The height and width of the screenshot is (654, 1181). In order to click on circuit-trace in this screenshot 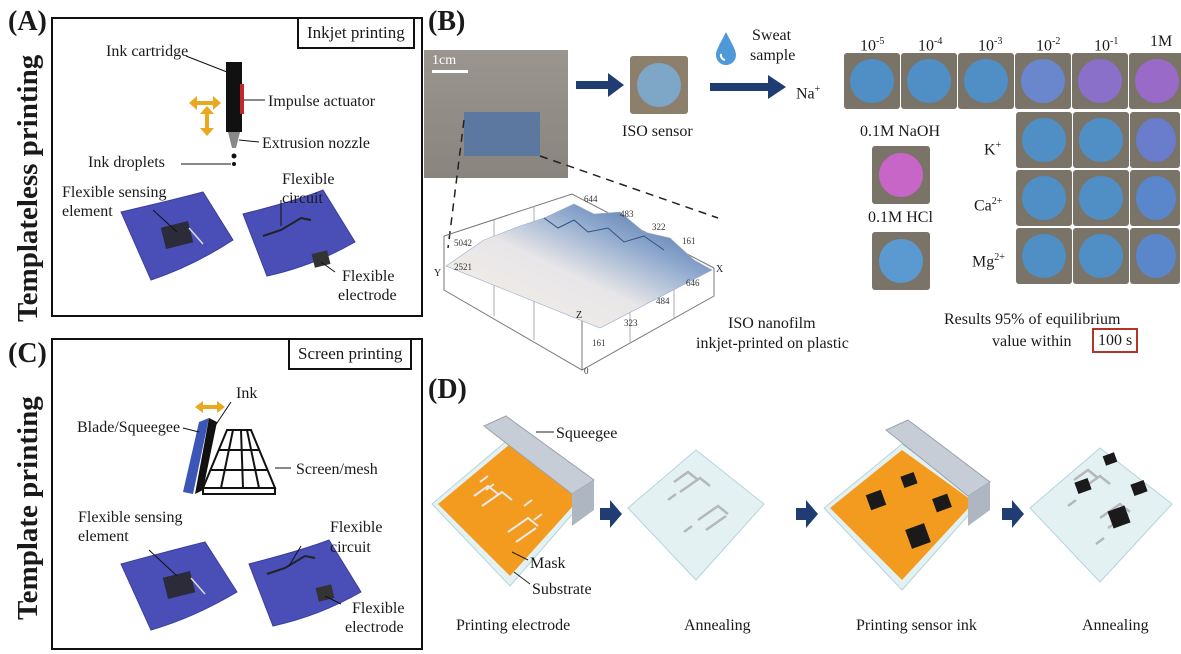, I will do `click(287, 226)`.